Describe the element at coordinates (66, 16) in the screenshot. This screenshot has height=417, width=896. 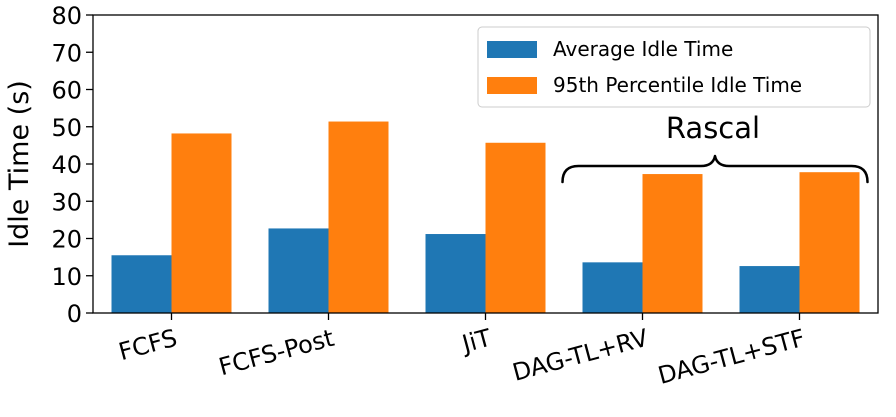
I see `y-tick-label: 80` at that location.